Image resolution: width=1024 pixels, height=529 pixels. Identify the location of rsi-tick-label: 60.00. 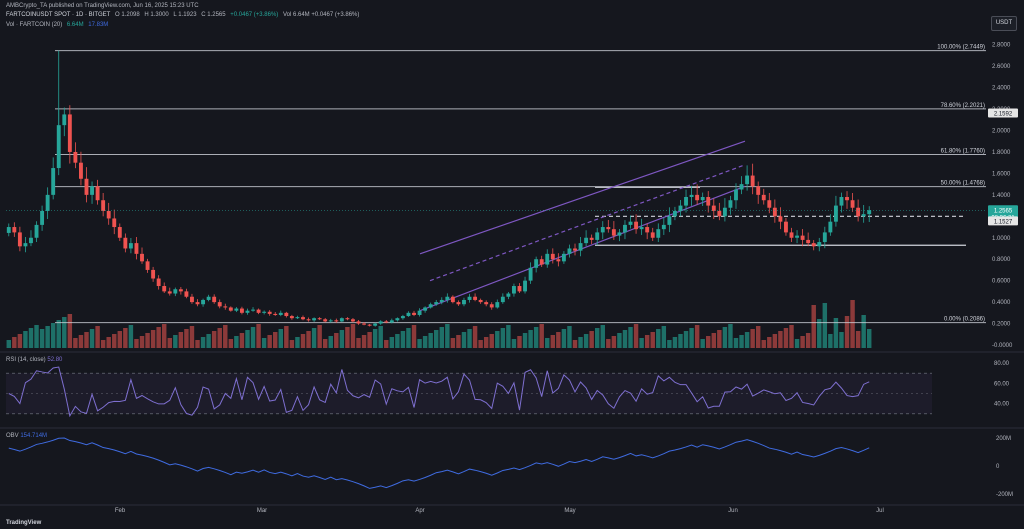
(1002, 384).